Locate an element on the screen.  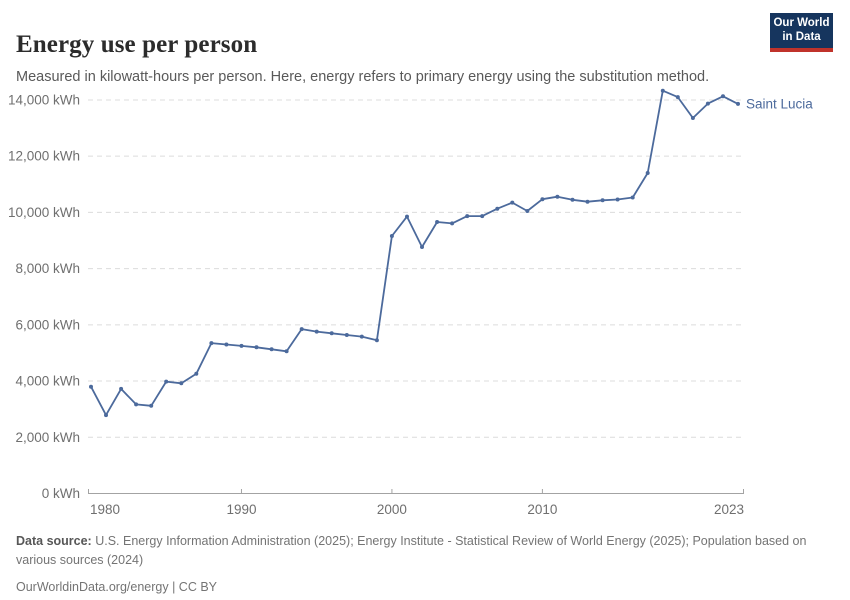
data-source-label: Data source: is located at coordinates (54, 541).